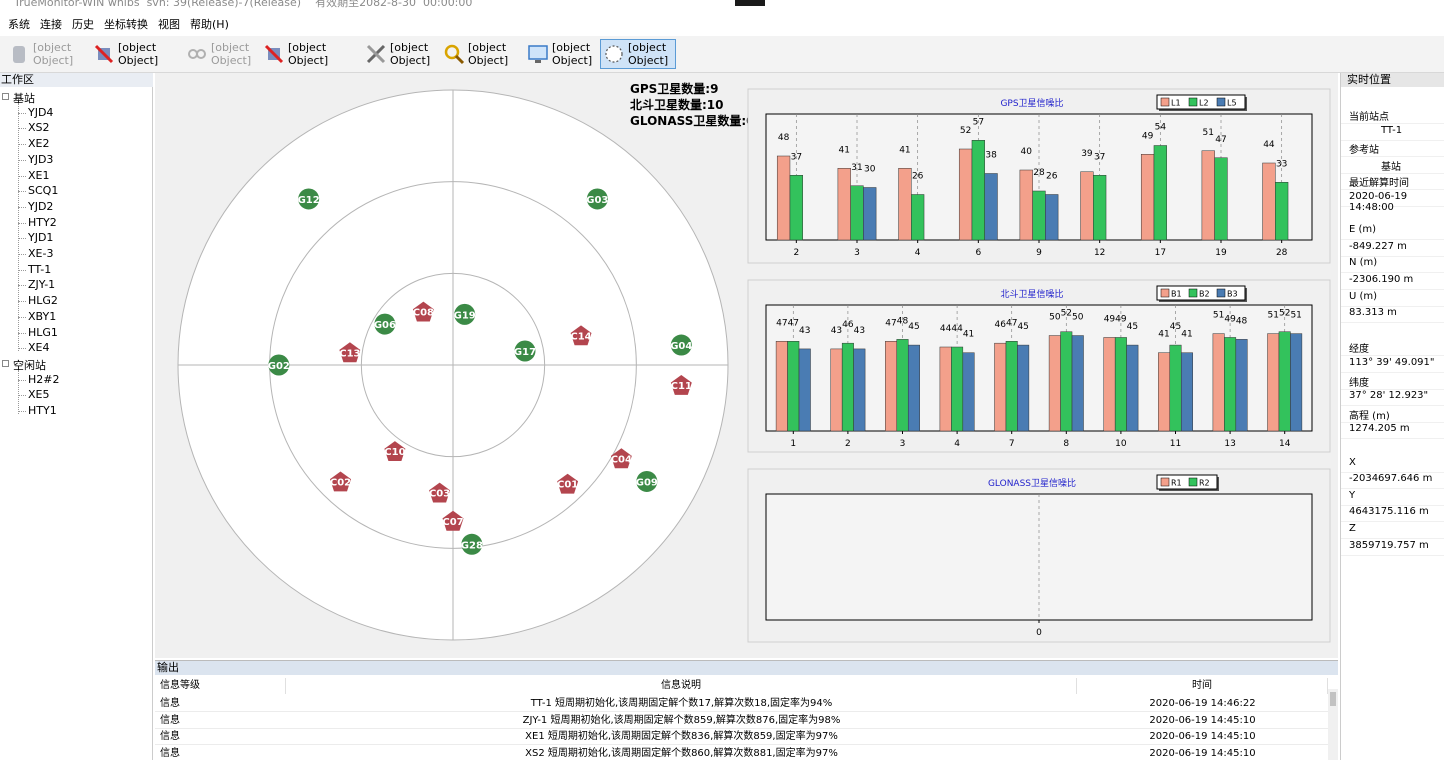  What do you see at coordinates (385, 325) in the screenshot?
I see `satellite-label: G06` at bounding box center [385, 325].